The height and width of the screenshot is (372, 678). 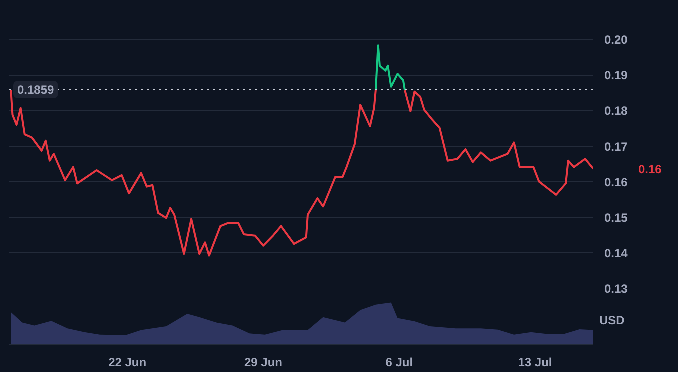 What do you see at coordinates (127, 363) in the screenshot?
I see `x-tick-label: 22 Jun` at bounding box center [127, 363].